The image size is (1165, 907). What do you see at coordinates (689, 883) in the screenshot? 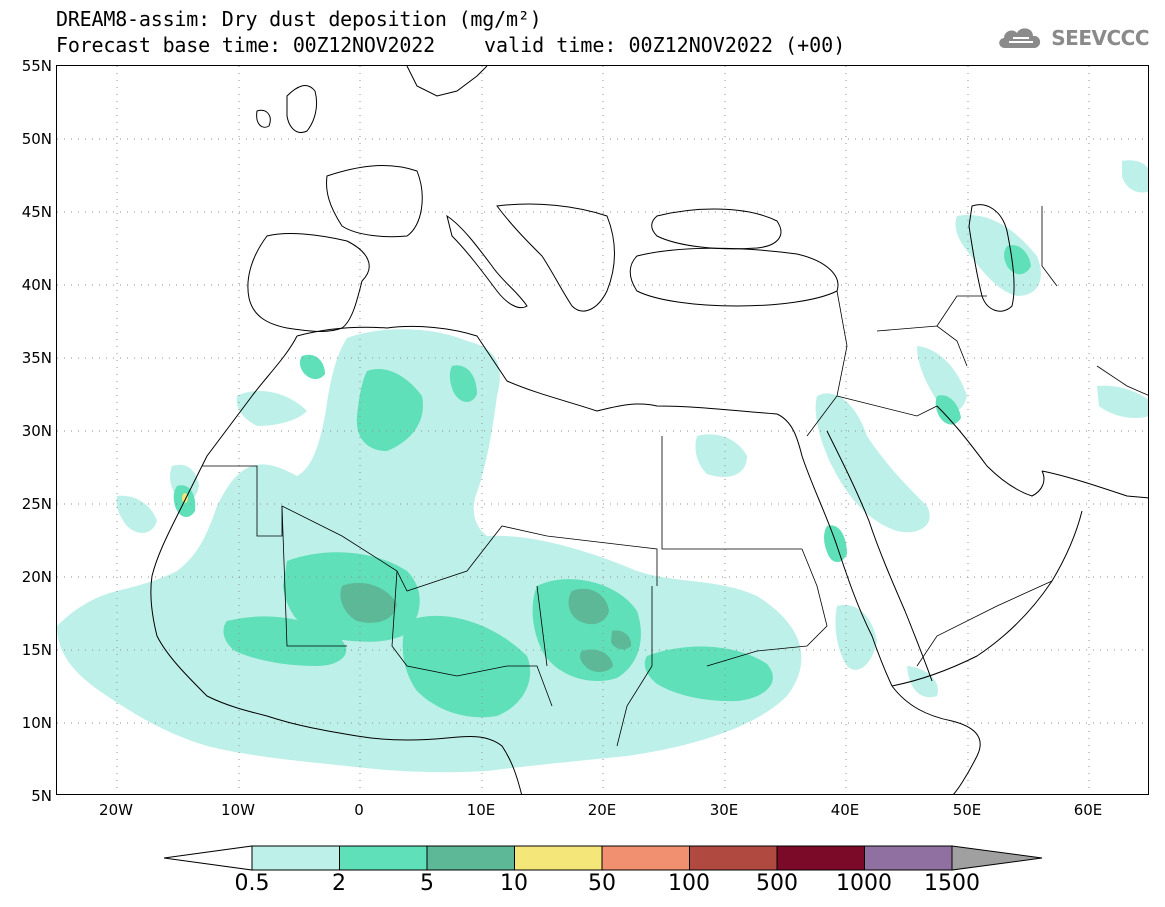
I see `colorbar-label: 100` at bounding box center [689, 883].